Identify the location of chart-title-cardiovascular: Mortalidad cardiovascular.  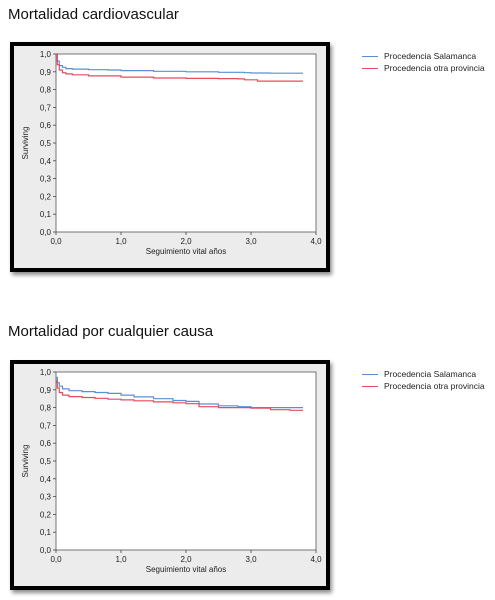
(93, 14).